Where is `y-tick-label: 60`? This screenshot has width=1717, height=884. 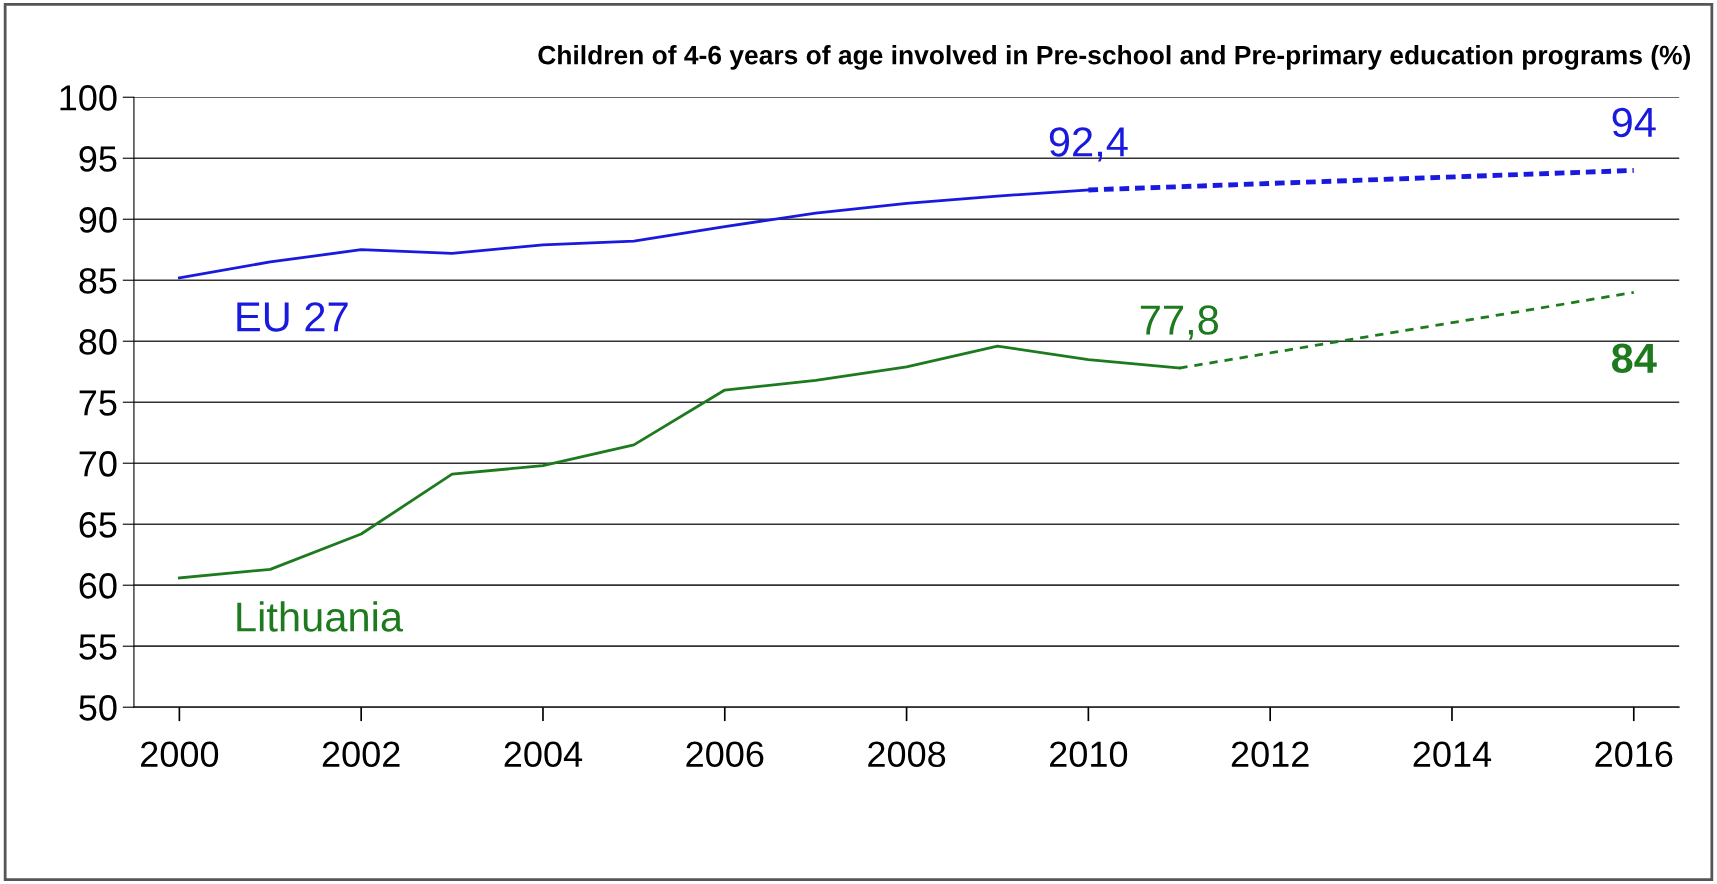 y-tick-label: 60 is located at coordinates (98, 586).